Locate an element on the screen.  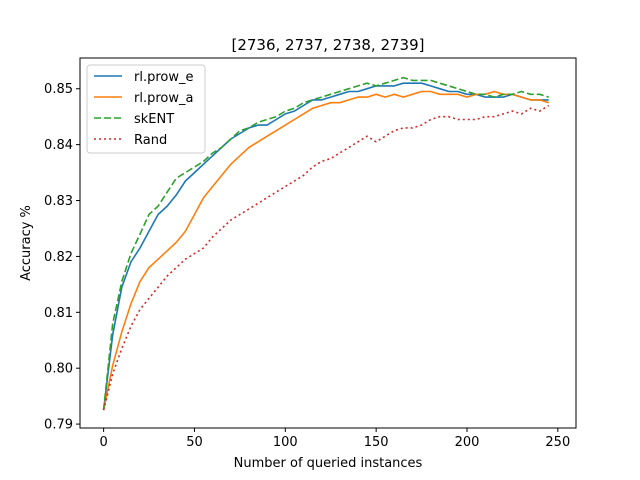
legend-box is located at coordinates (146, 109).